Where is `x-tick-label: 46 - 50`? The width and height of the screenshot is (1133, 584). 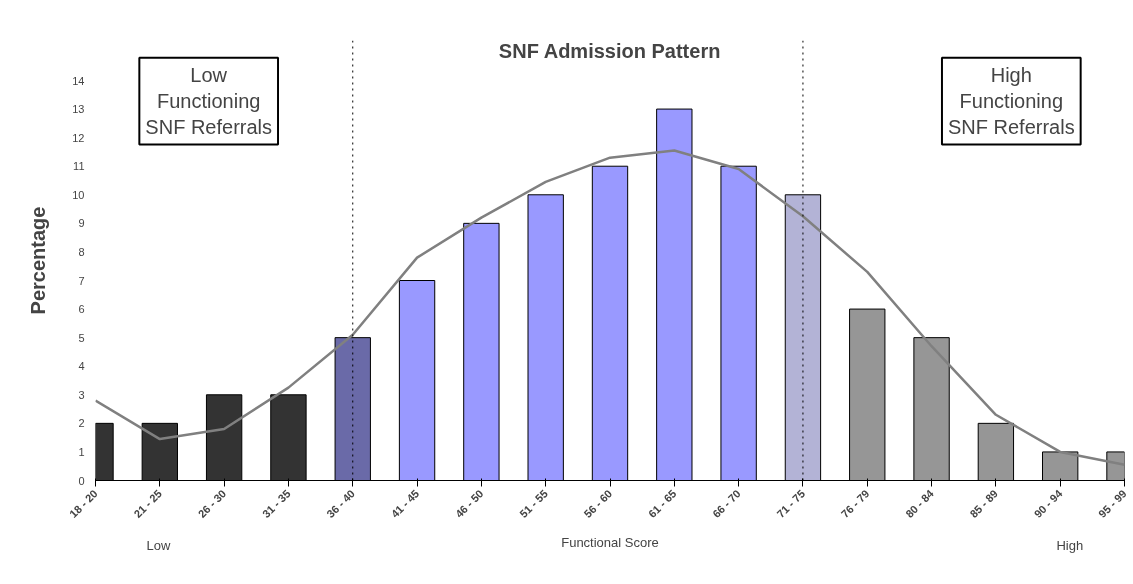
x-tick-label: 46 - 50 is located at coordinates (469, 503).